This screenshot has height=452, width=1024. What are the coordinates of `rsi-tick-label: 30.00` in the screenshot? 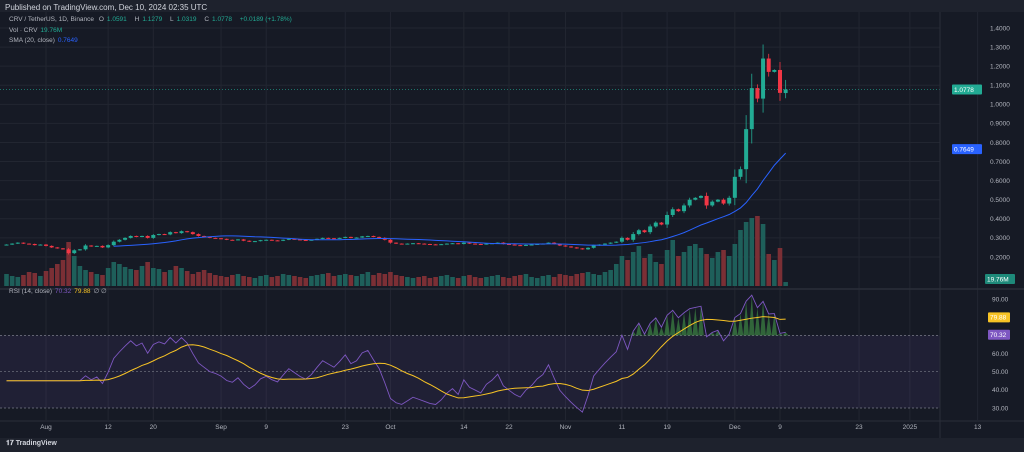 It's located at (1000, 408).